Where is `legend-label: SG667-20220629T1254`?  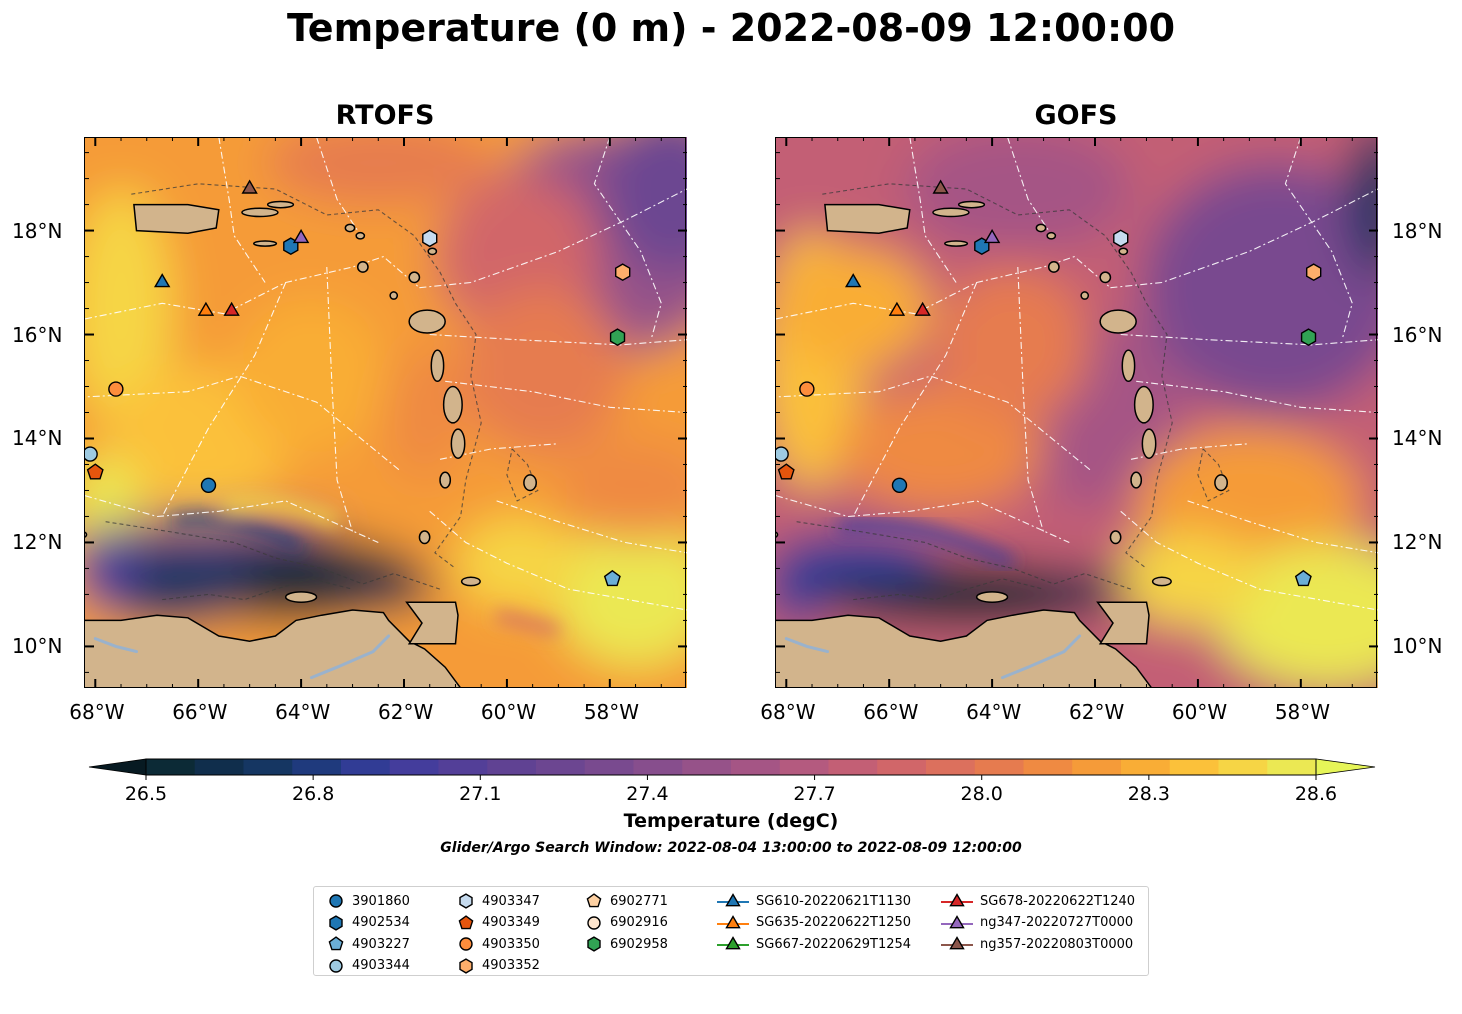
legend-label: SG667-20220629T1254 is located at coordinates (834, 944).